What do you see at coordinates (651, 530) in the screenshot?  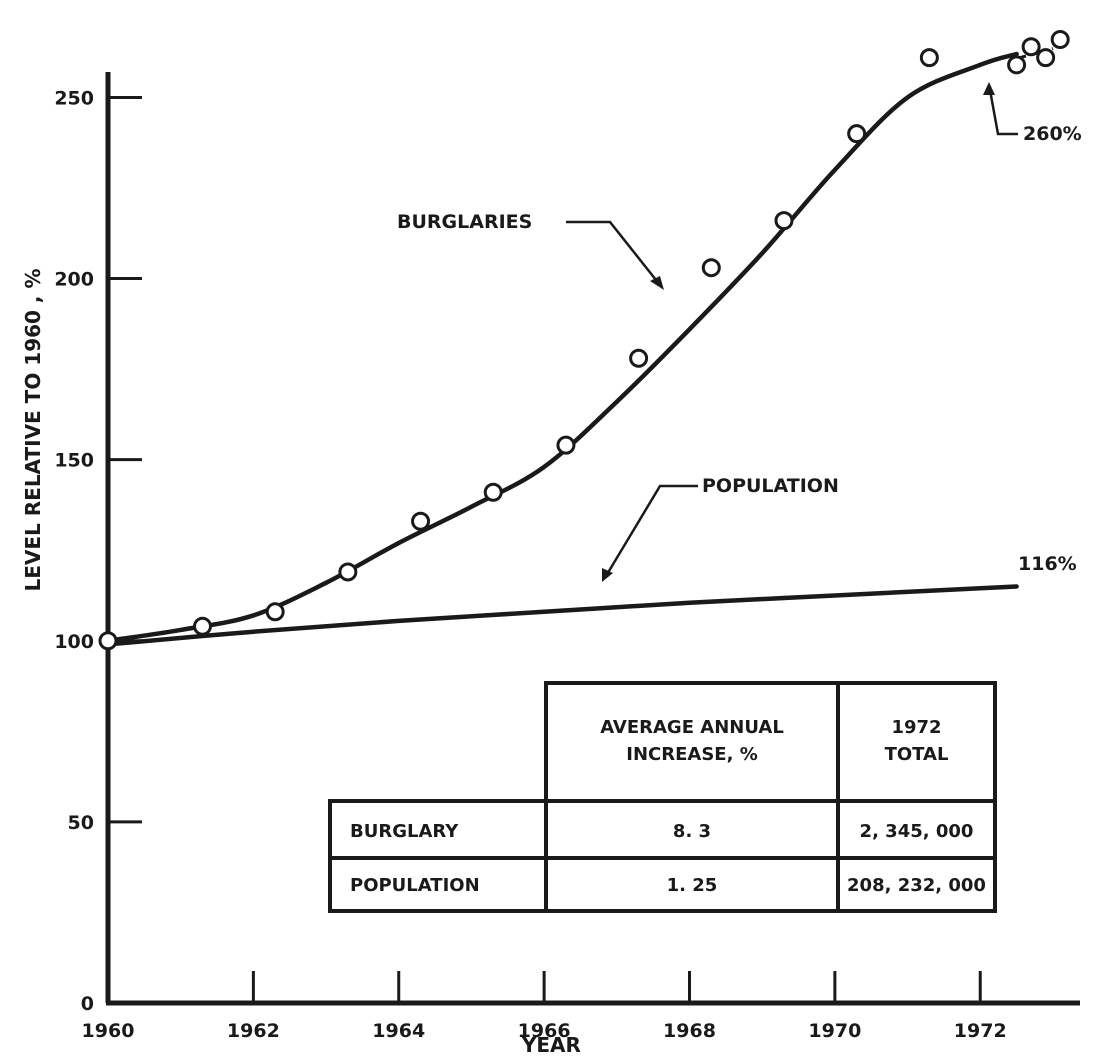 I see `population-leader` at bounding box center [651, 530].